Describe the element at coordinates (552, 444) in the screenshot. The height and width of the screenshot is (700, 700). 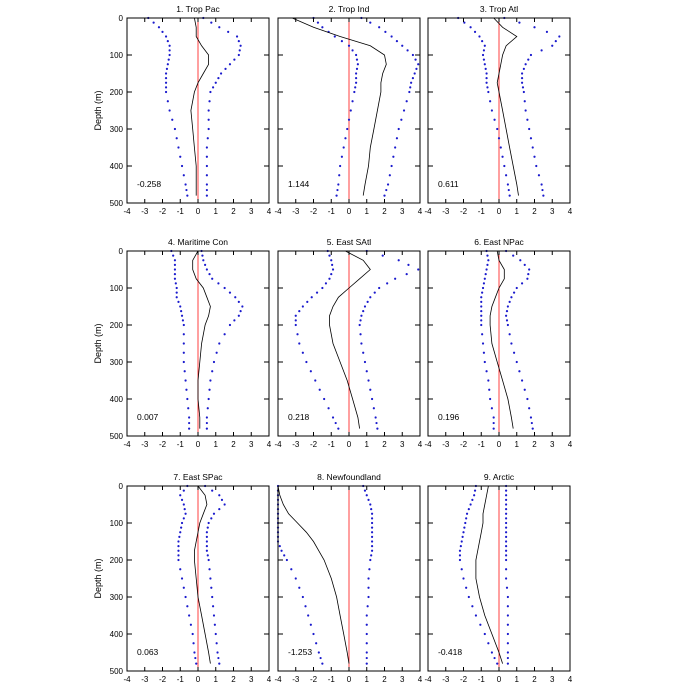
I see `x-tick-label: 3` at that location.